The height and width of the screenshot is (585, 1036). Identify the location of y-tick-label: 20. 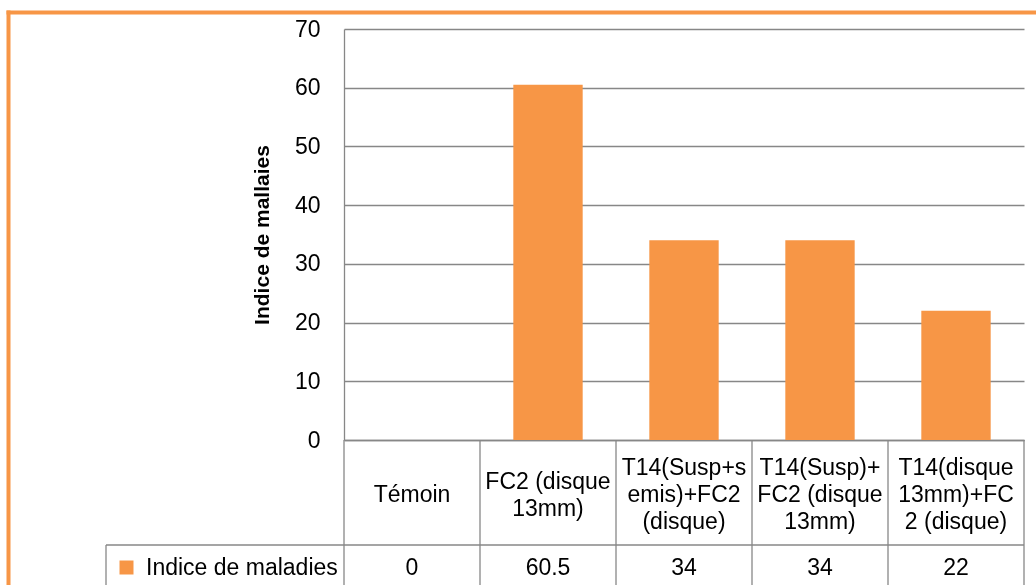
(307, 322).